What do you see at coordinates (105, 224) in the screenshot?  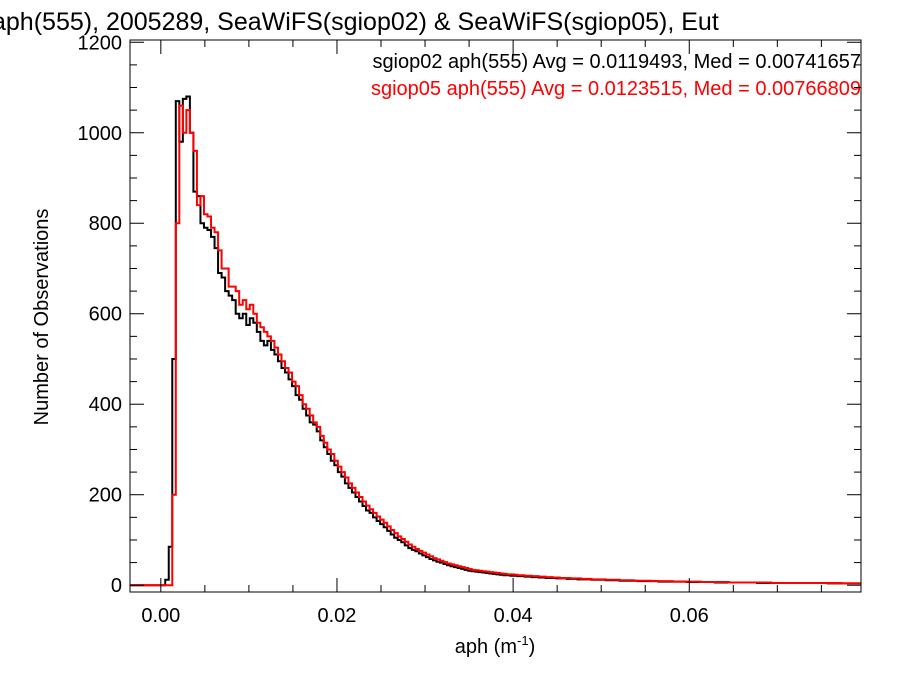 I see `y-tick-label: 800` at bounding box center [105, 224].